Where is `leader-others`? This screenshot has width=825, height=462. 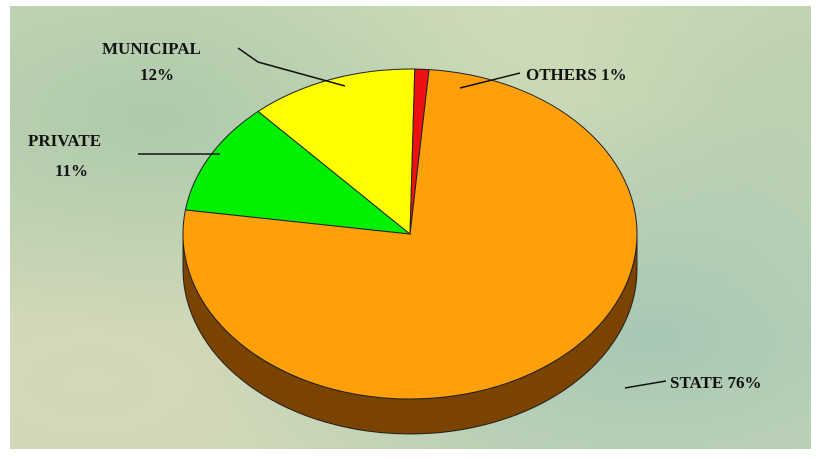
leader-others is located at coordinates (490, 80).